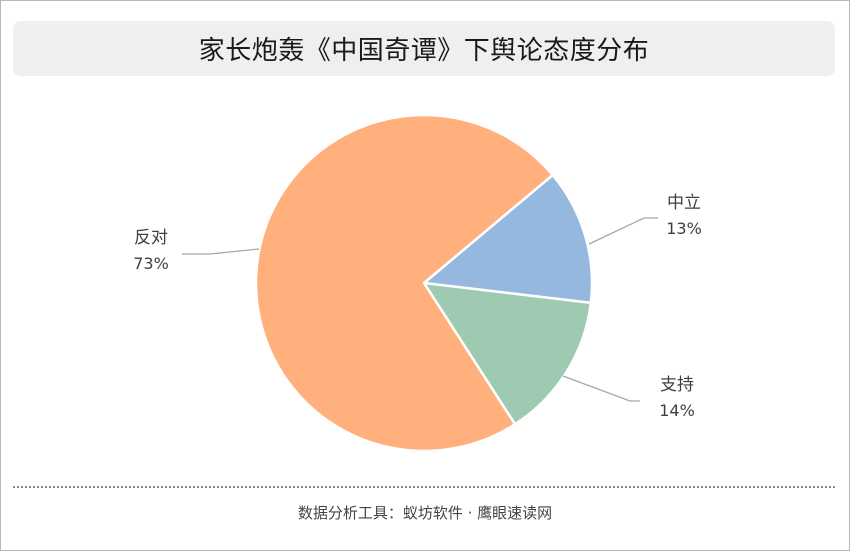  What do you see at coordinates (151, 238) in the screenshot?
I see `slice-label-2: 反对` at bounding box center [151, 238].